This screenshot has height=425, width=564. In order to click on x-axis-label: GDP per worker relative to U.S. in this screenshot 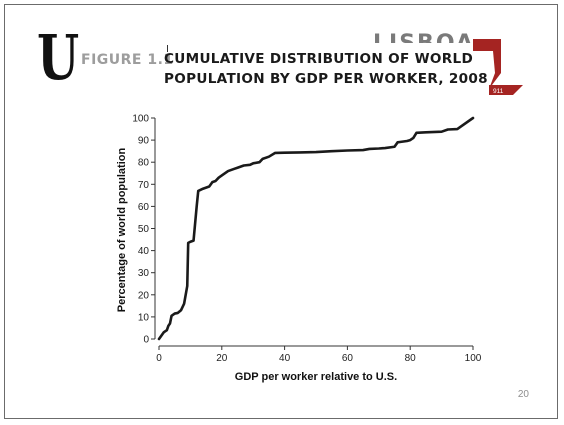, I will do `click(316, 377)`.